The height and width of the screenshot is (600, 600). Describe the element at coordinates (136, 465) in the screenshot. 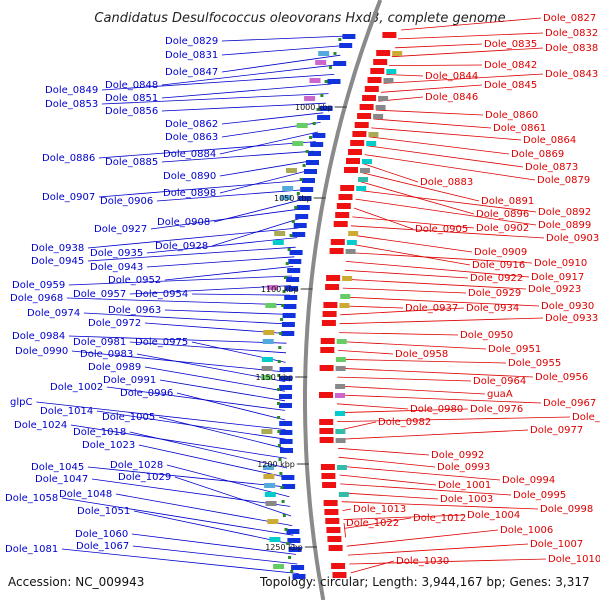

I see `left-gene-label: Dole_1028` at that location.